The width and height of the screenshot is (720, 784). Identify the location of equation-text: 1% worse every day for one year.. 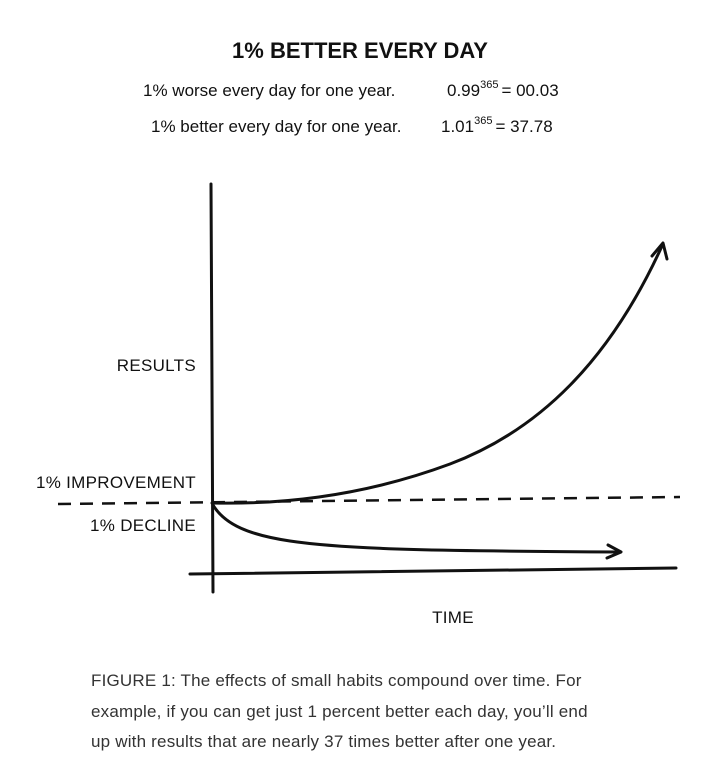
(269, 90).